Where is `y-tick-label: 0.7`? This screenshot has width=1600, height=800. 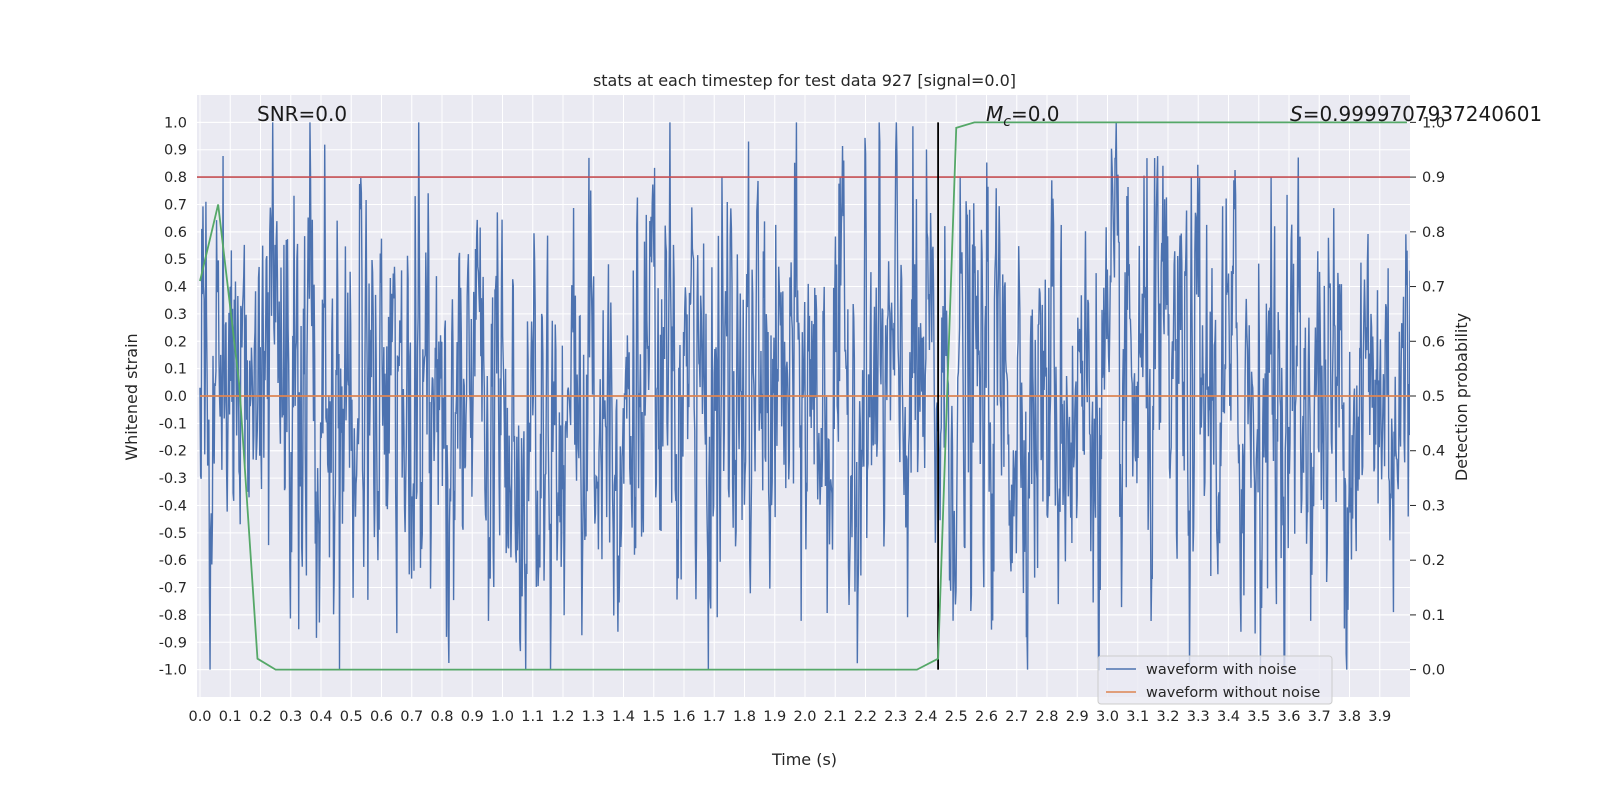 y-tick-label: 0.7 is located at coordinates (175, 205).